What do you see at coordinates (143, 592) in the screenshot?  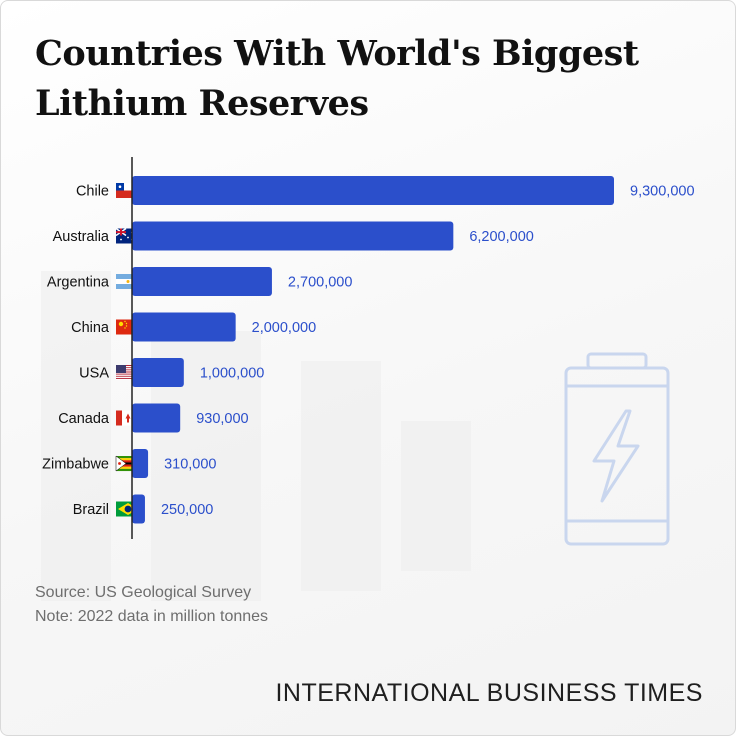 I see `source-note: Source: US Geological Survey` at bounding box center [143, 592].